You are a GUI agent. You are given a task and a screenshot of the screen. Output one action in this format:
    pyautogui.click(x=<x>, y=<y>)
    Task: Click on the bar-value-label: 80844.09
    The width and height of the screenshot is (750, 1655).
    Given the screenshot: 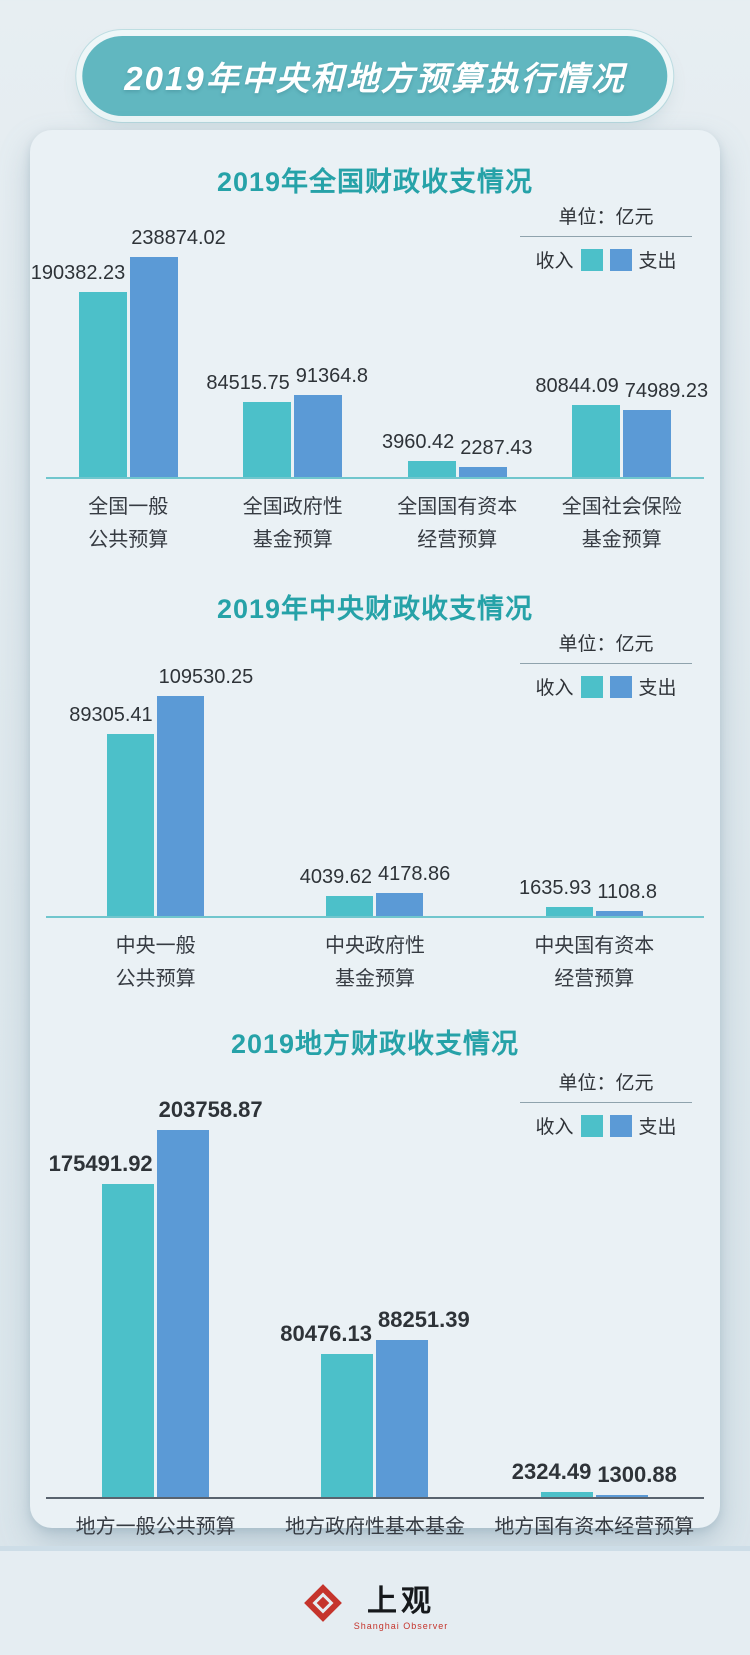 What is the action you would take?
    pyautogui.click(x=577, y=386)
    